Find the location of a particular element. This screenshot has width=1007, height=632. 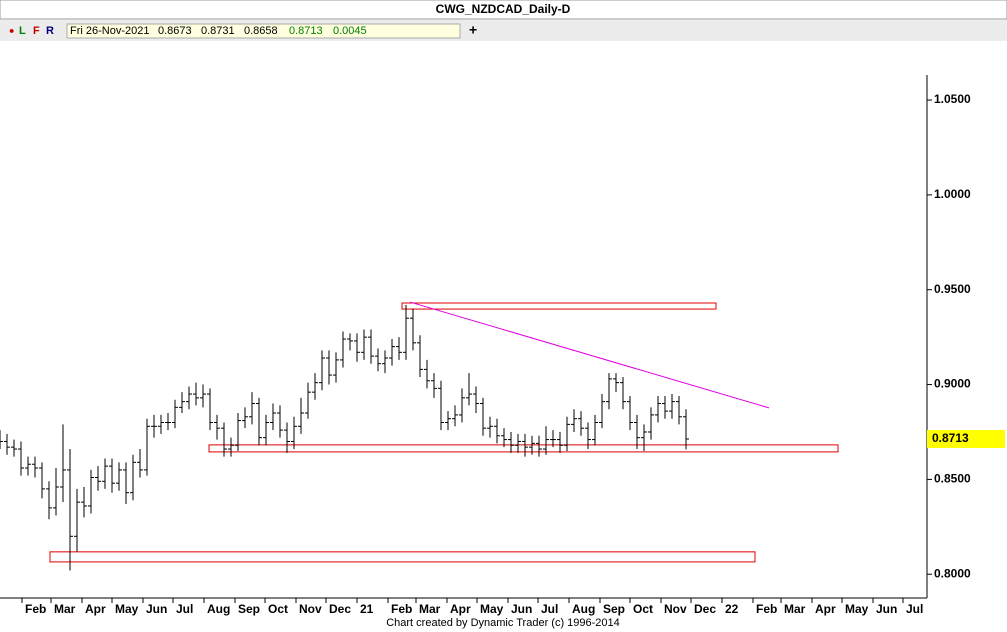

info-date: Fri 26-Nov-2021 is located at coordinates (109, 31).